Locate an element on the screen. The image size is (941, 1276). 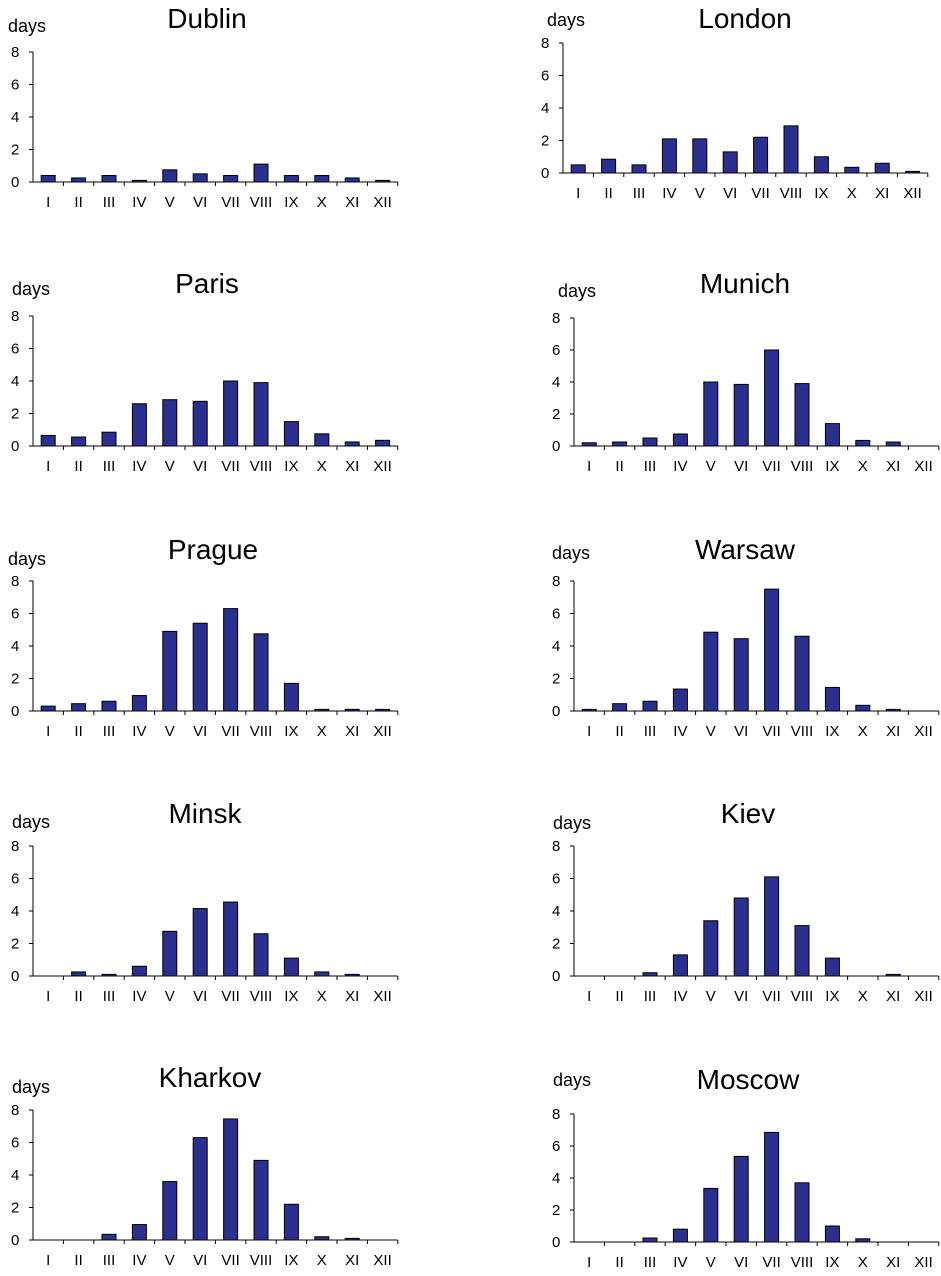
chart-title: London is located at coordinates (744, 18).